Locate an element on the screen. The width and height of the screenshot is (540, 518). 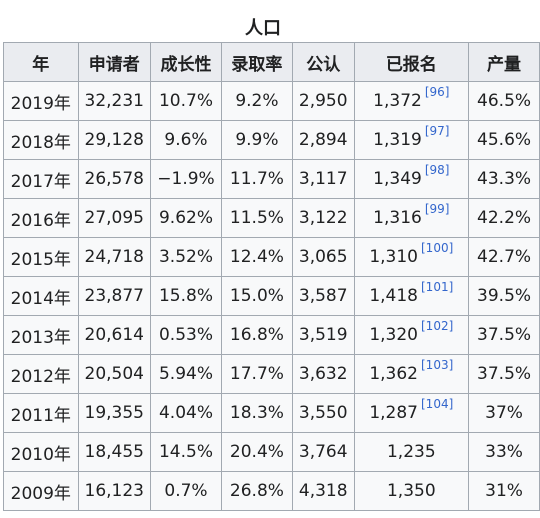
cell-applicants: 32,231 is located at coordinates (114, 101).